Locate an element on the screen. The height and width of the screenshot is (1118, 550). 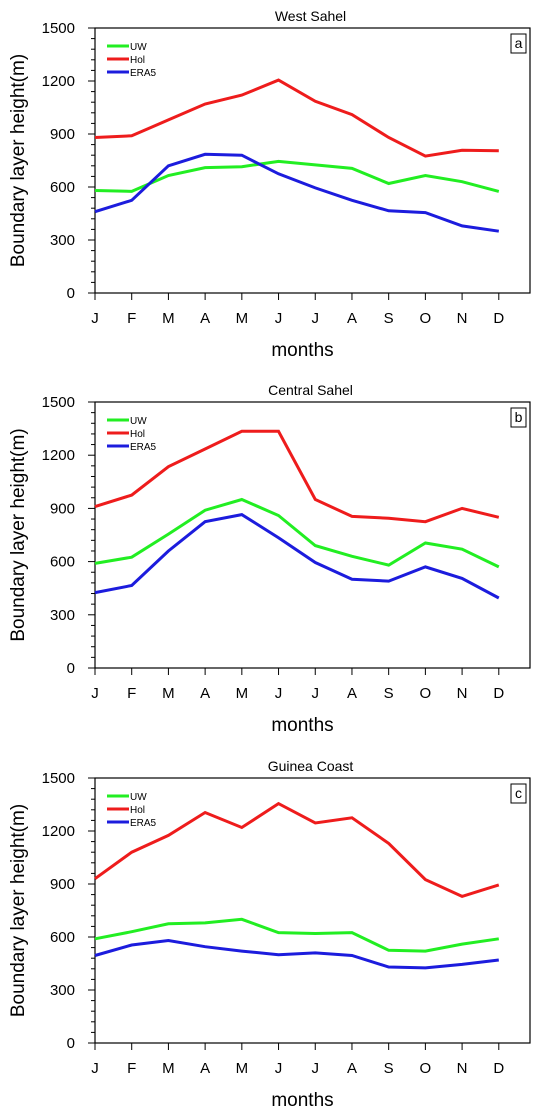
chart-title: Guinea Coast is located at coordinates (311, 766).